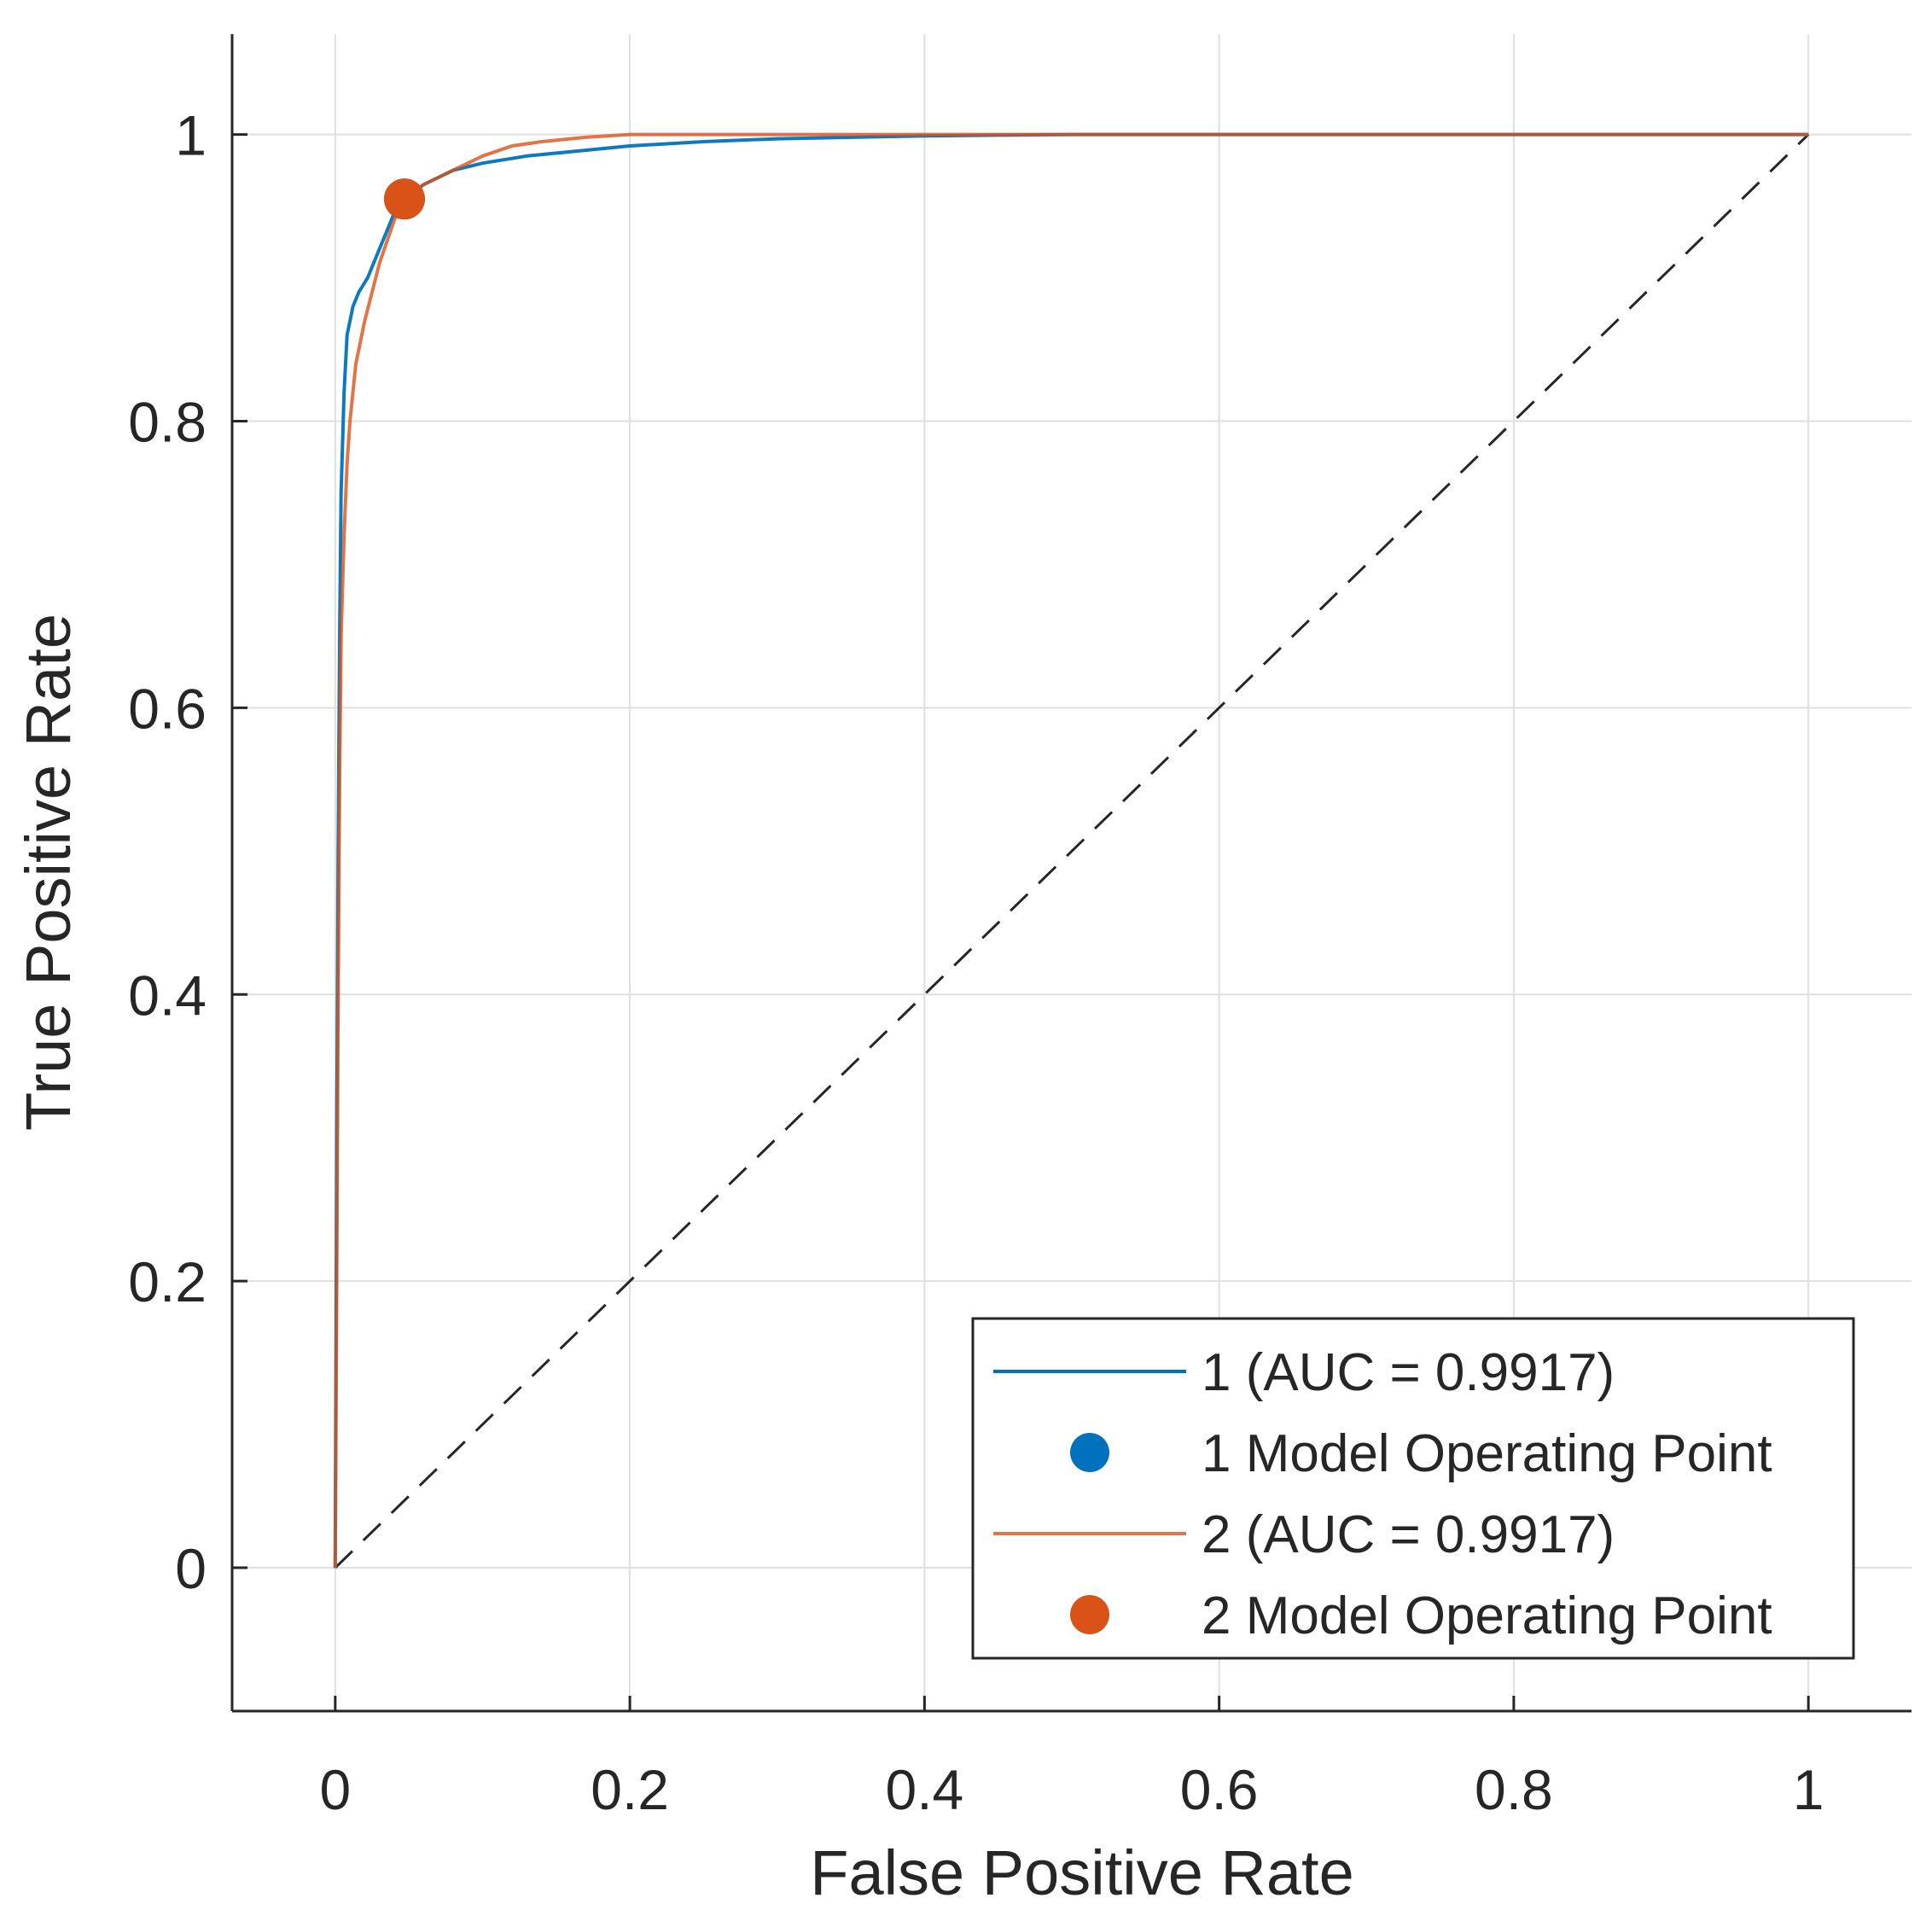 Image resolution: width=1932 pixels, height=1927 pixels. What do you see at coordinates (630, 1789) in the screenshot?
I see `x-tick-label: 0.2` at bounding box center [630, 1789].